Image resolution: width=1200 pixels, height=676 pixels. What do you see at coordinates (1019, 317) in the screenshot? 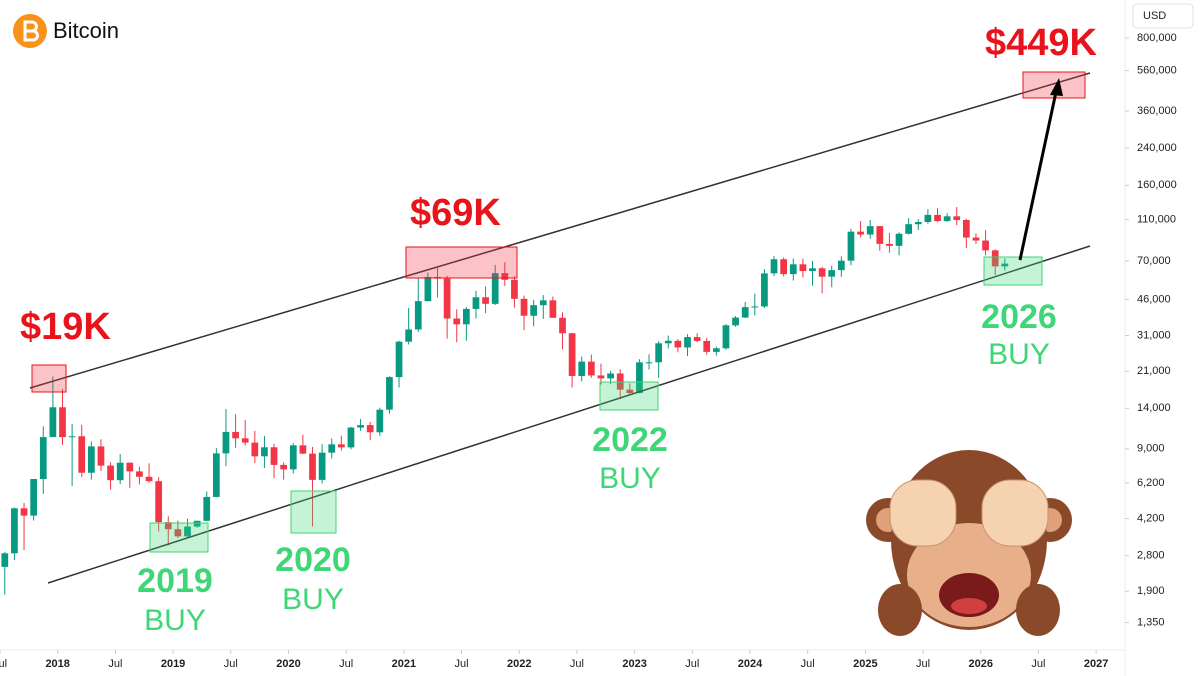
I see `annotation: 2026` at bounding box center [1019, 317].